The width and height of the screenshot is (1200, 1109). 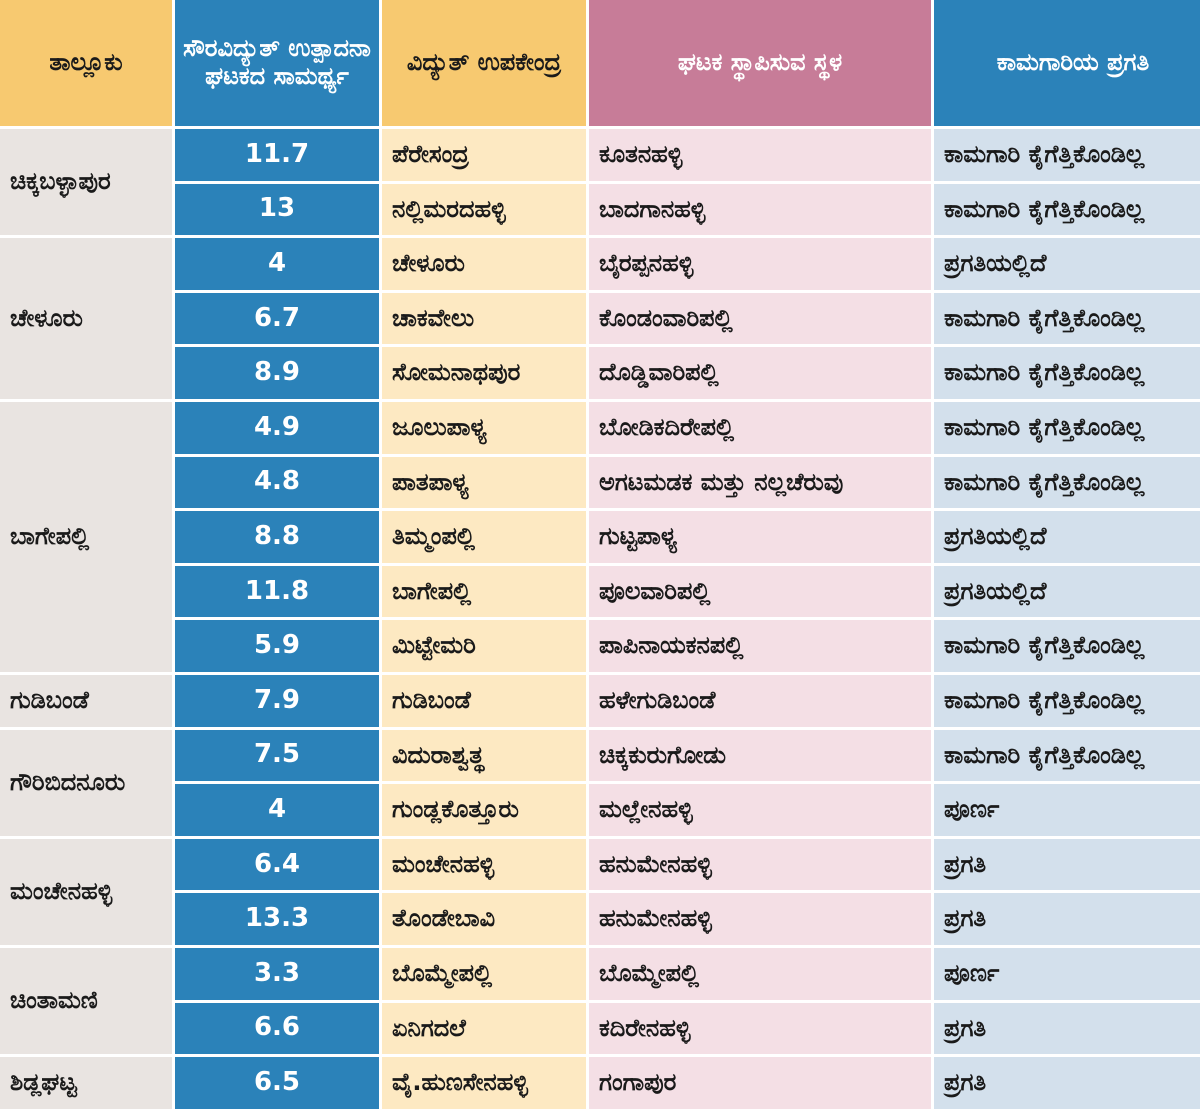 I want to click on substation-cell: ಏನಿಗದಲೆ, so click(x=484, y=1028).